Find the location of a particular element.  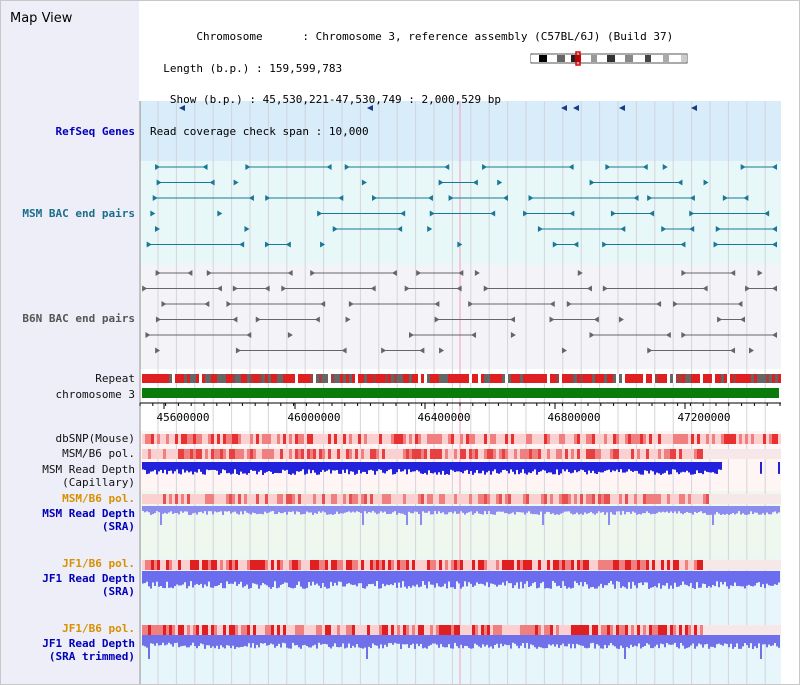

track-label-jf1-b6-pol-2: JF1/B6 pol. is located at coordinates (98, 628).